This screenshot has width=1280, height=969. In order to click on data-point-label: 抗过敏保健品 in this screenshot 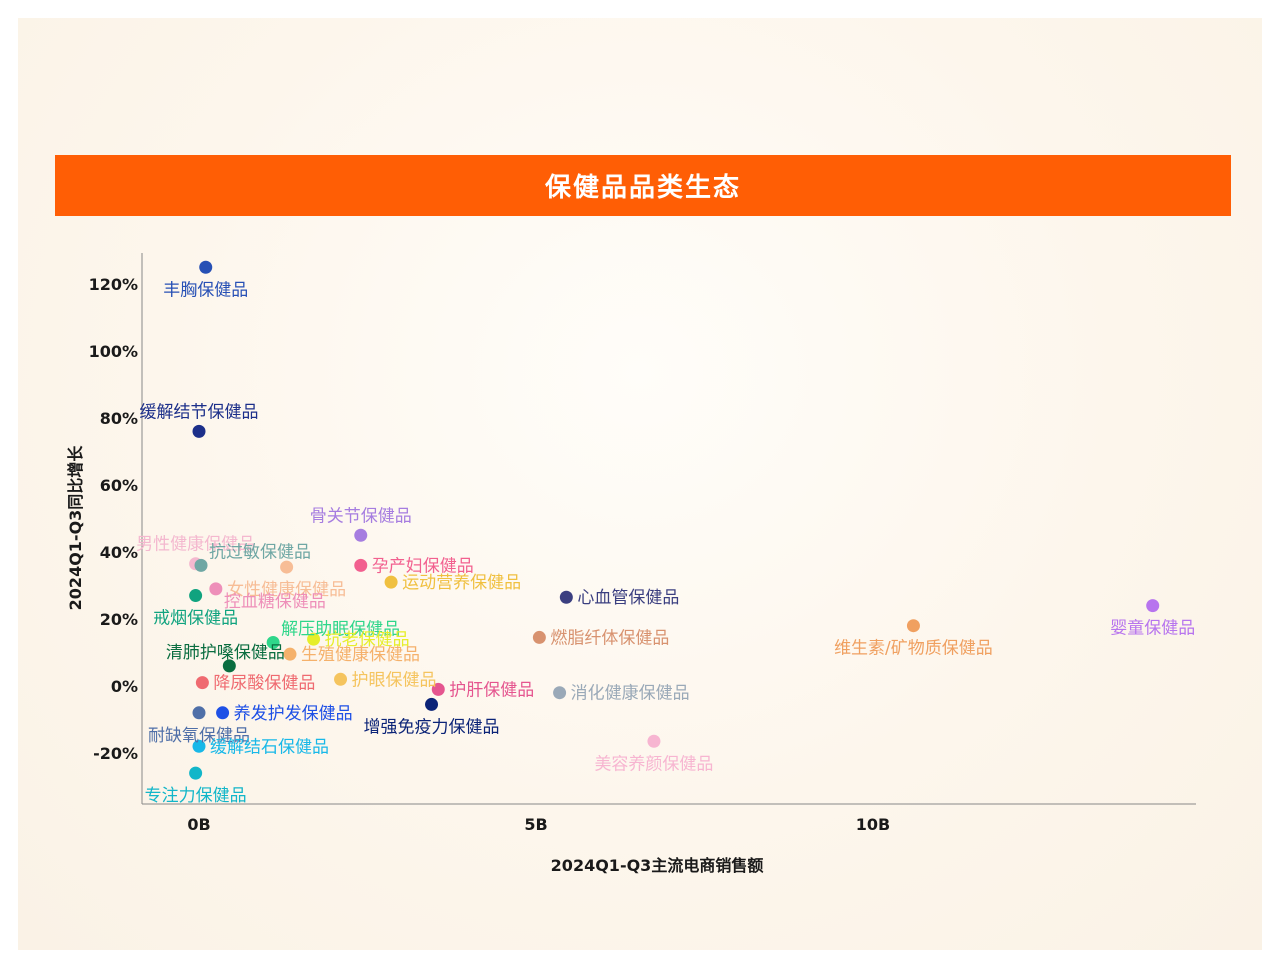, I will do `click(260, 552)`.